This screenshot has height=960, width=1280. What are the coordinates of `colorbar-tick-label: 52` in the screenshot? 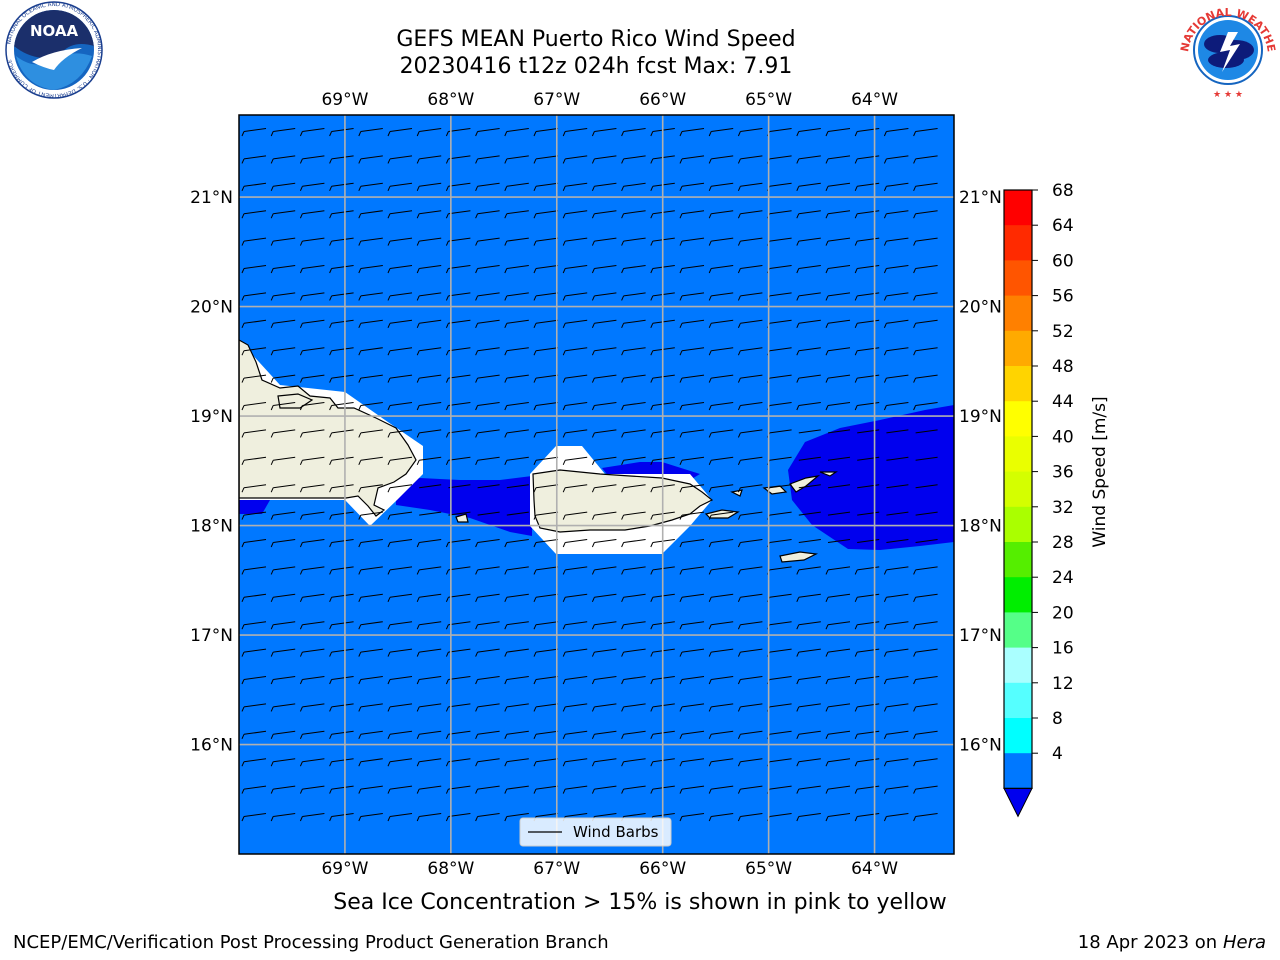 It's located at (1063, 332).